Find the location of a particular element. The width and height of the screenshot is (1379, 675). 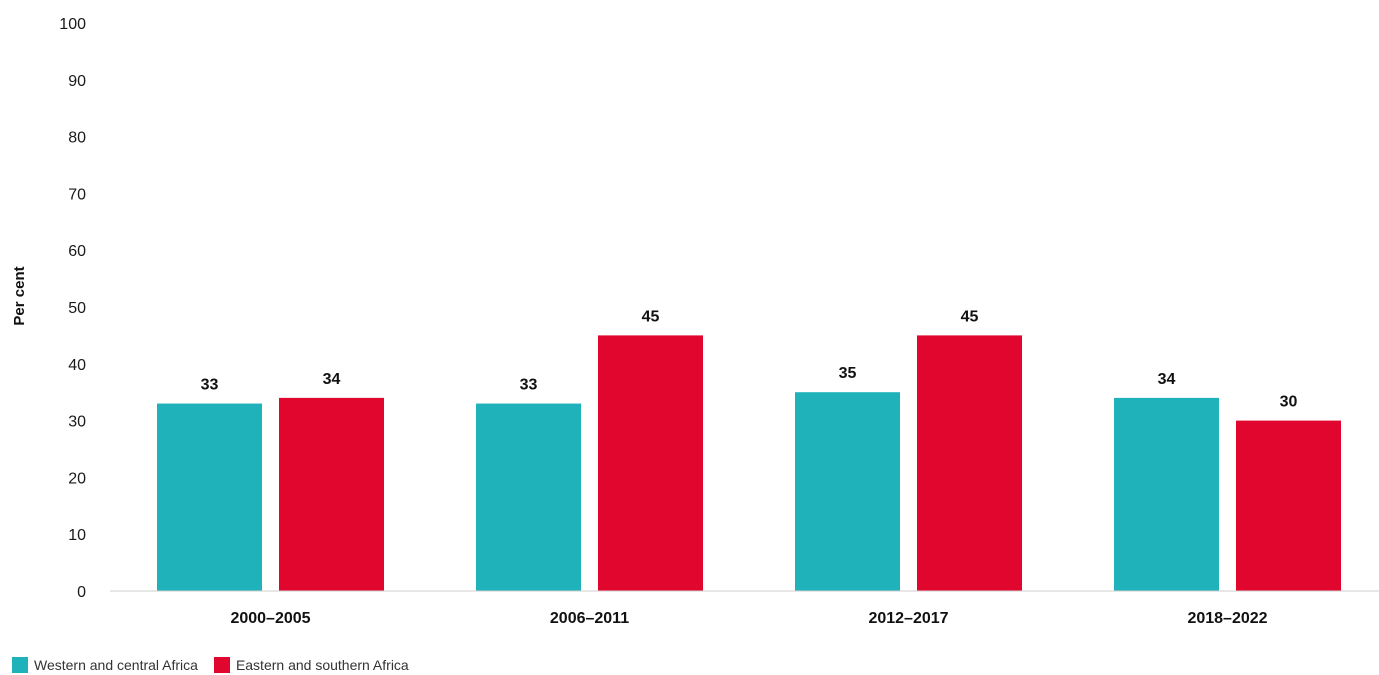

y-tick-label: 50 is located at coordinates (77, 308).